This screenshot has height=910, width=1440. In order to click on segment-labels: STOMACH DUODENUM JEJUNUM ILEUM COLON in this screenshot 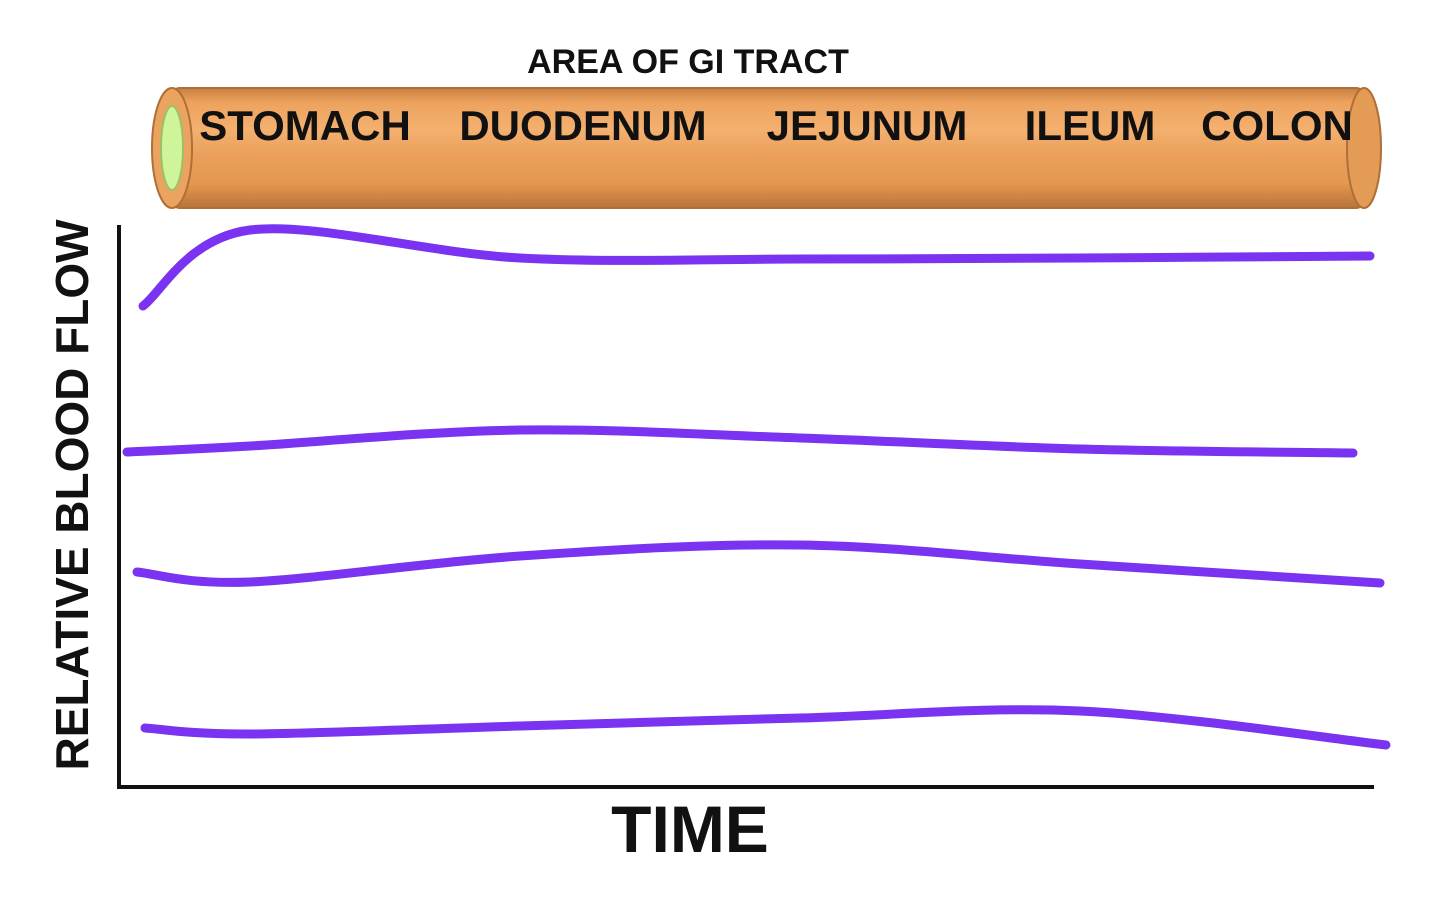, I will do `click(776, 125)`.